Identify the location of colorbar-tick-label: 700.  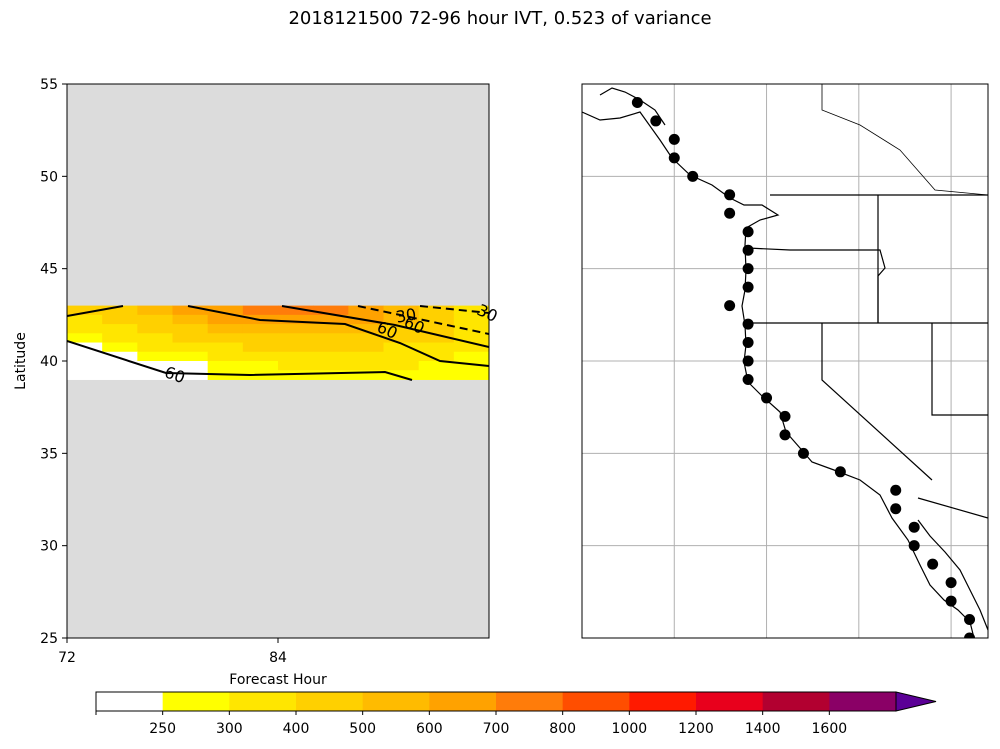
(496, 729).